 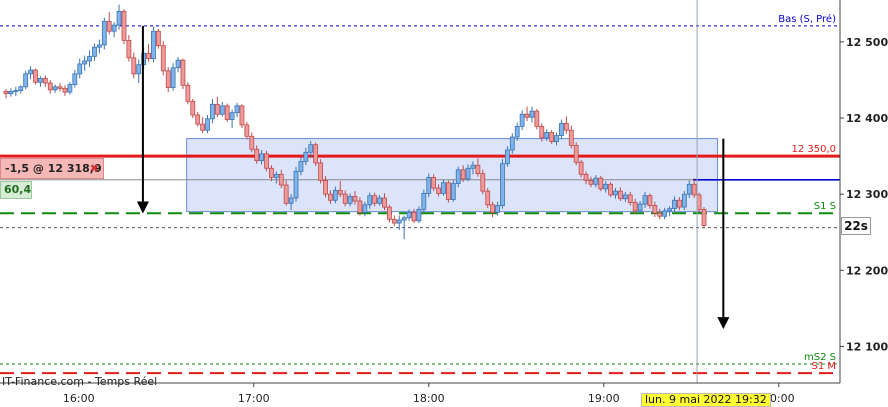 I want to click on x-tick-label: 16:00, so click(x=79, y=398).